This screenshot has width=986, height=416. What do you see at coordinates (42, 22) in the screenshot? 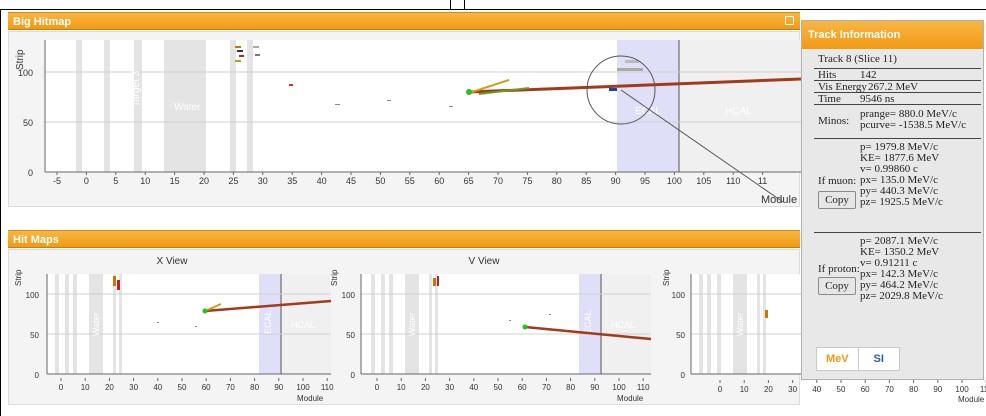
I see `big-hitmap-title: Big Hitmap` at bounding box center [42, 22].